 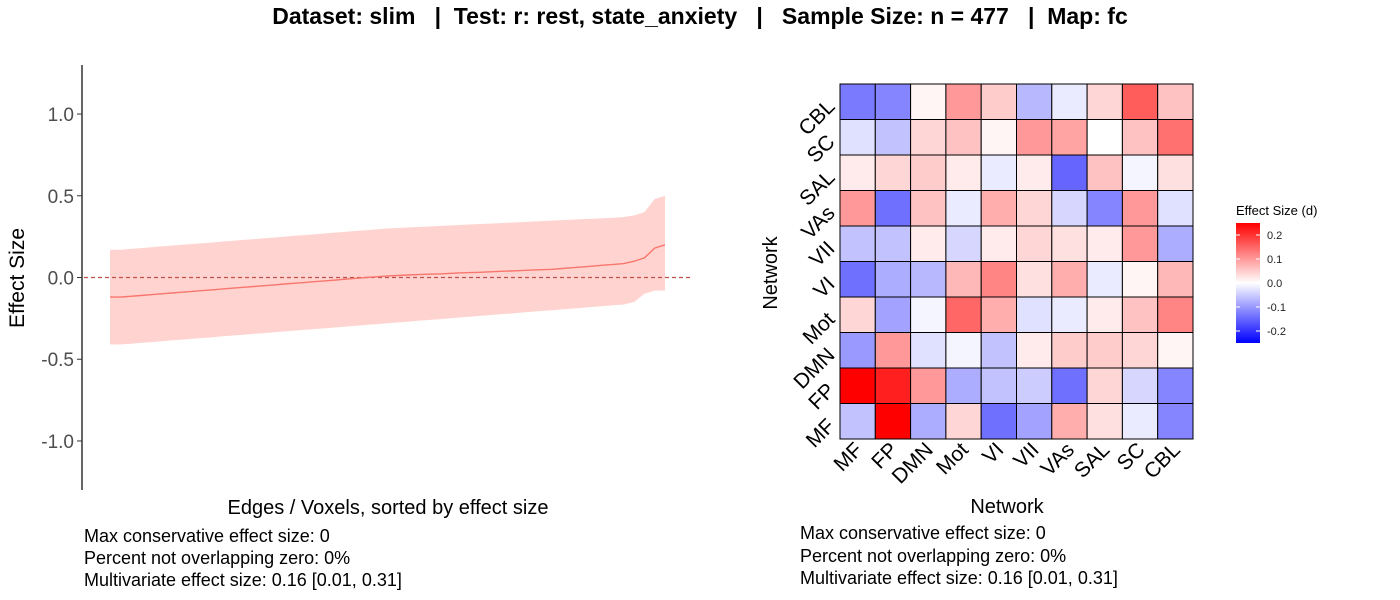 I want to click on legend-tick-label: 0.1, so click(x=1274, y=260).